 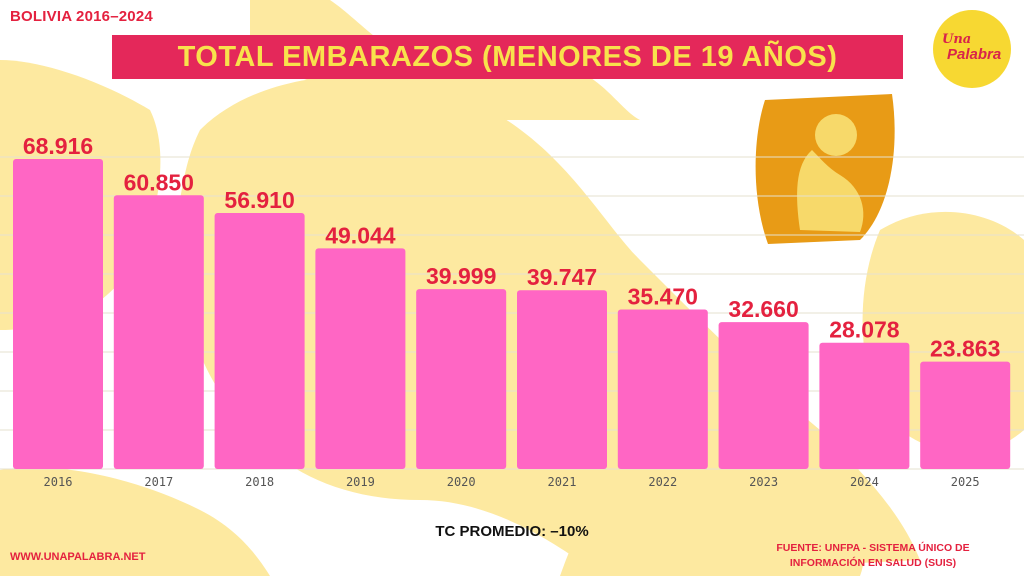 I want to click on blob-bottom-left, so click(x=135, y=521).